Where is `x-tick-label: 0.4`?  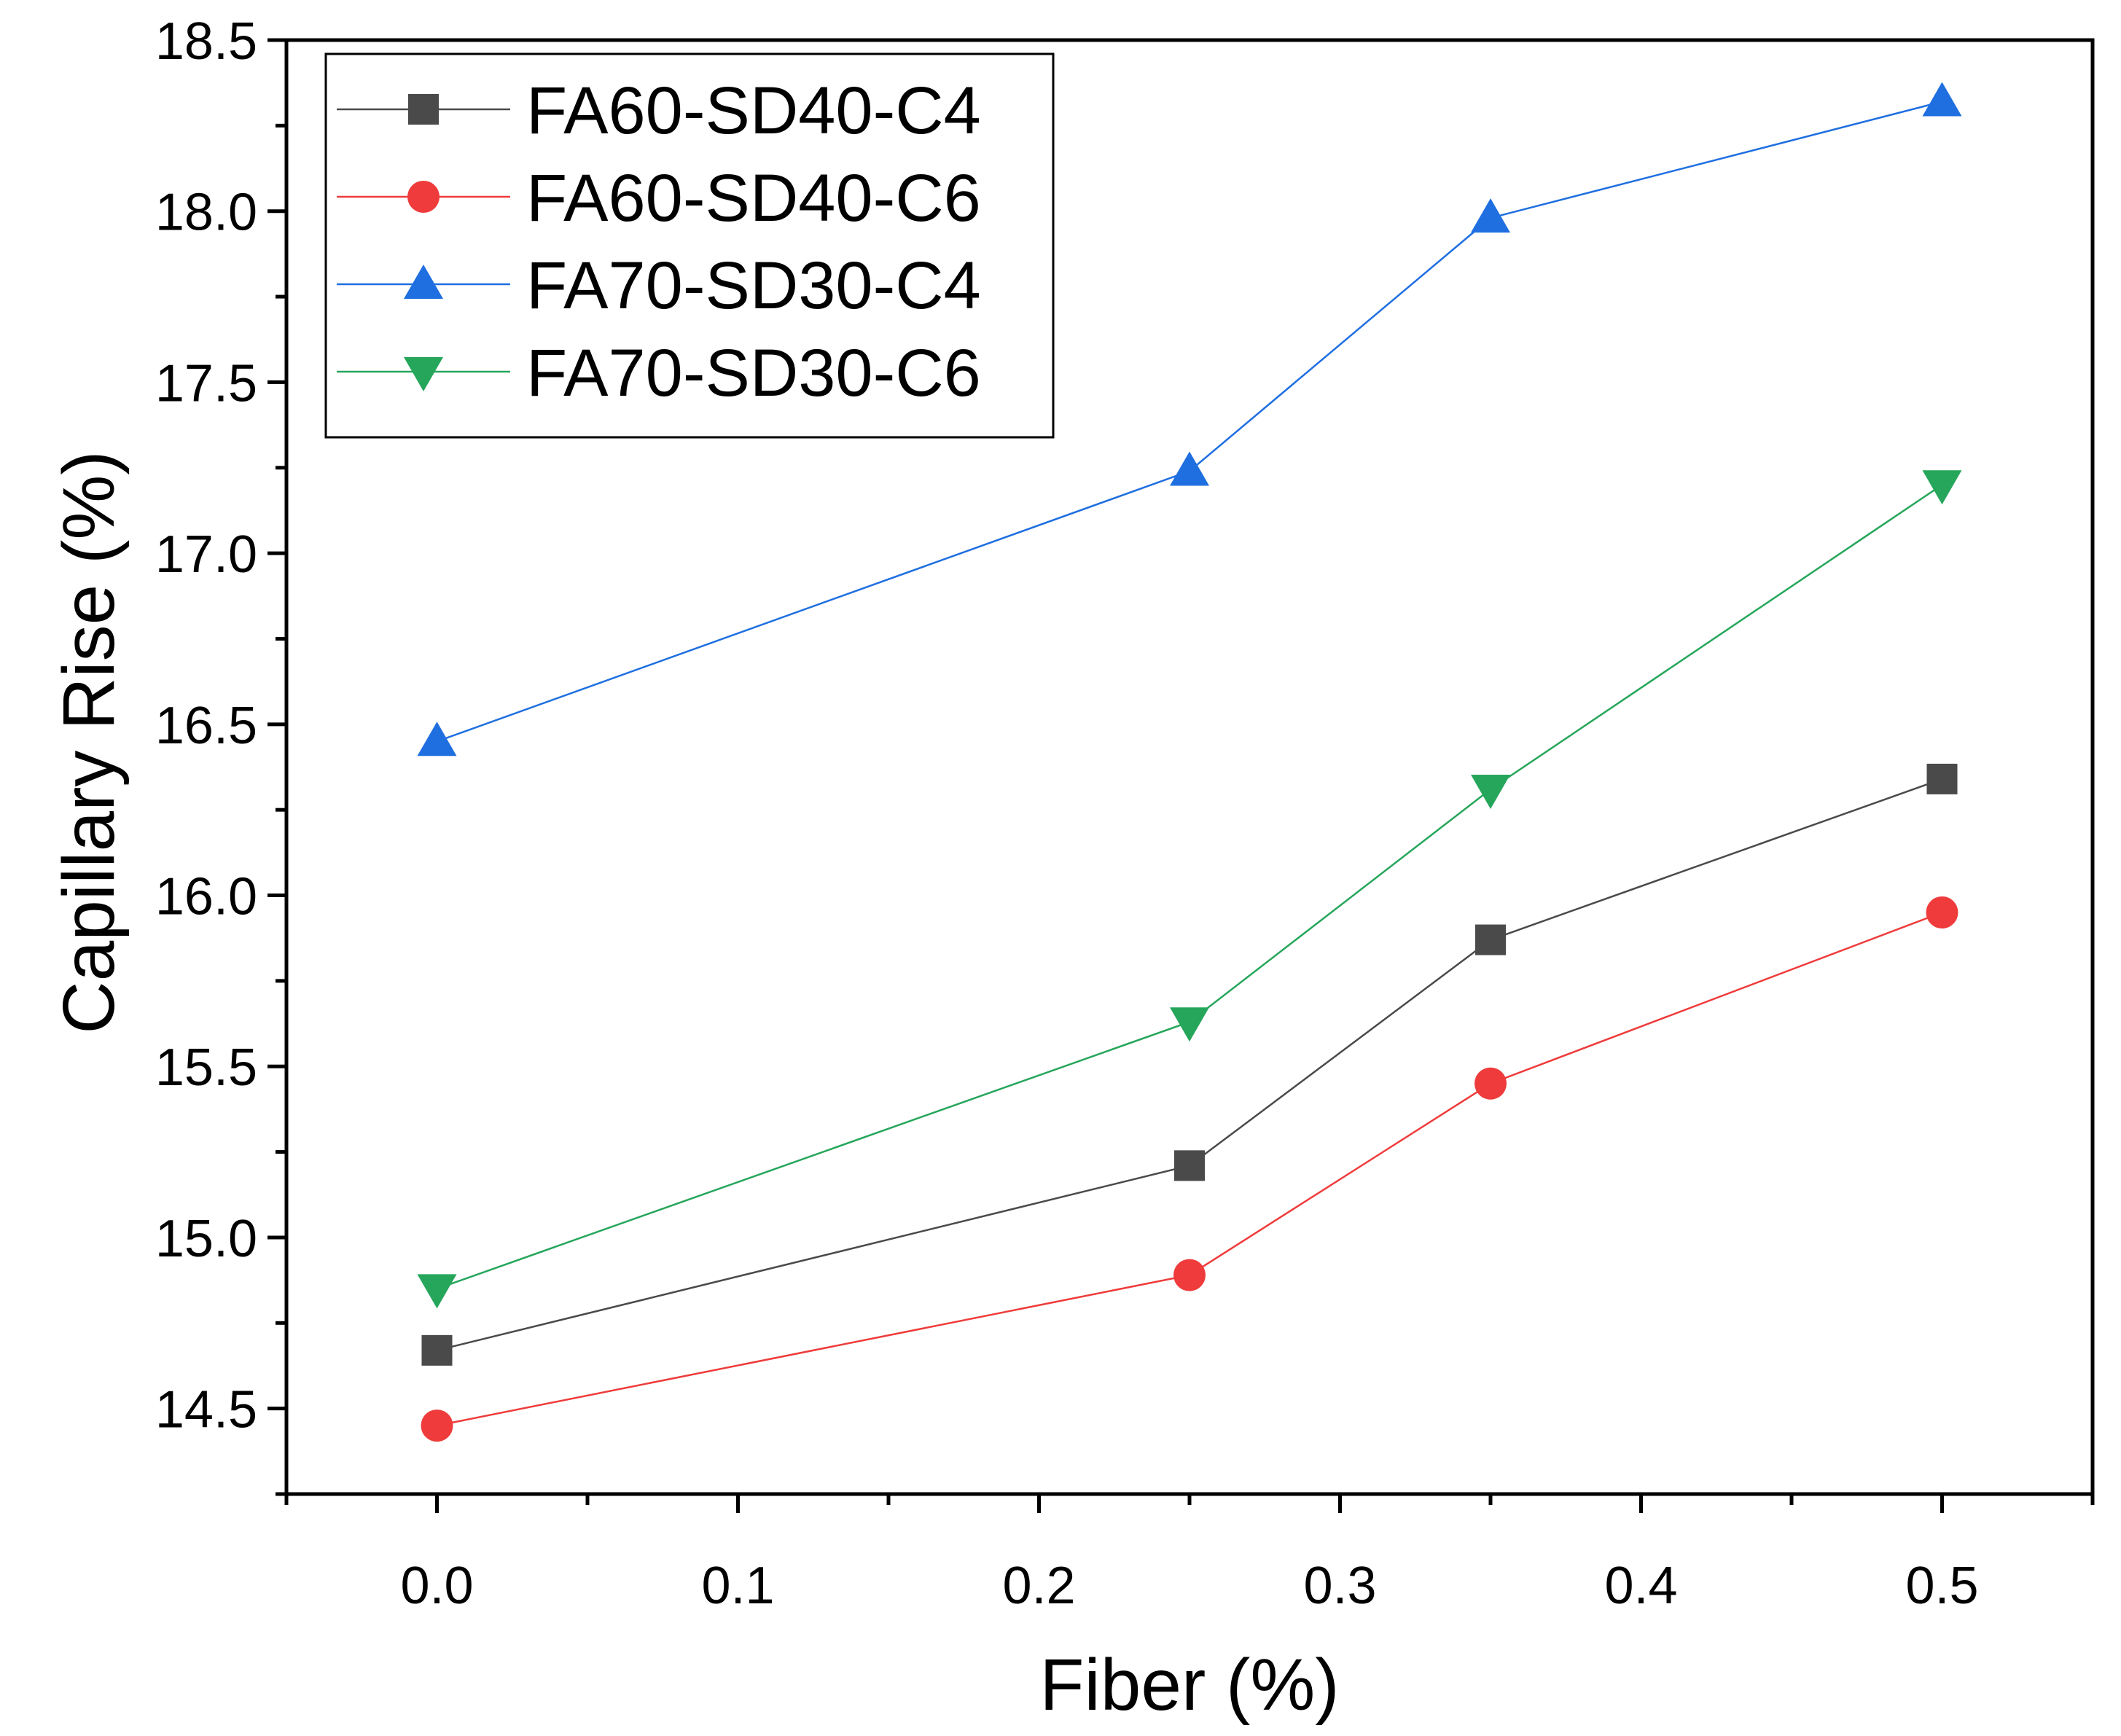 x-tick-label: 0.4 is located at coordinates (1640, 1586).